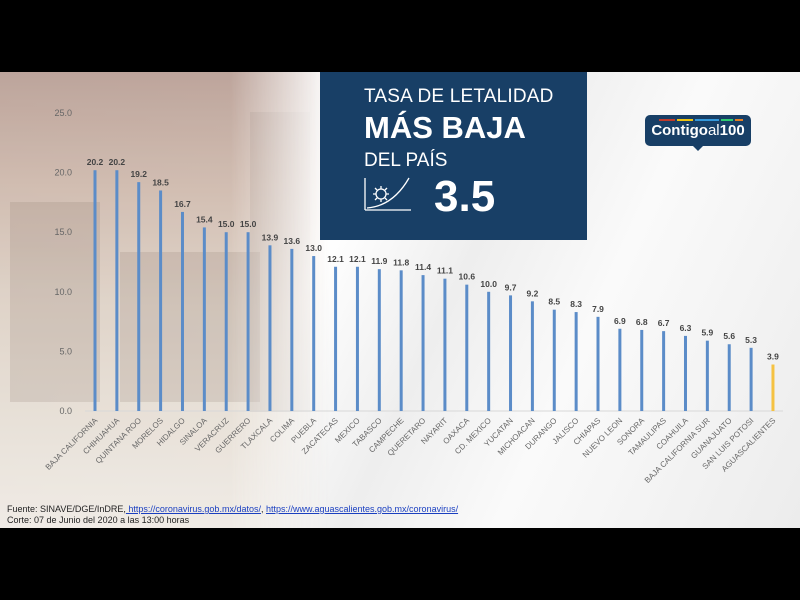  I want to click on source-link-1: https://coronavirus.gob.mx/datos/, so click(193, 509).